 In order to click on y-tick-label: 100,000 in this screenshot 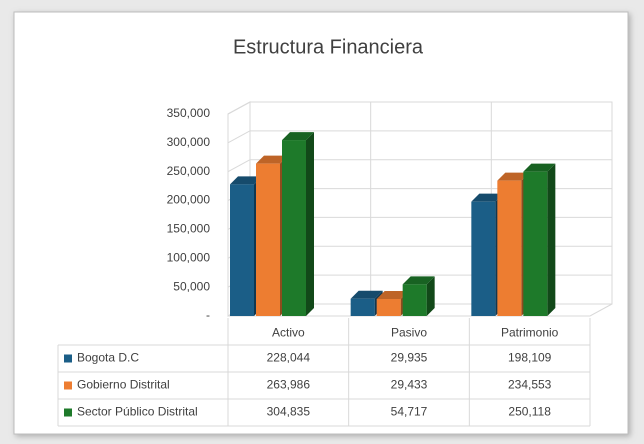, I will do `click(189, 257)`.